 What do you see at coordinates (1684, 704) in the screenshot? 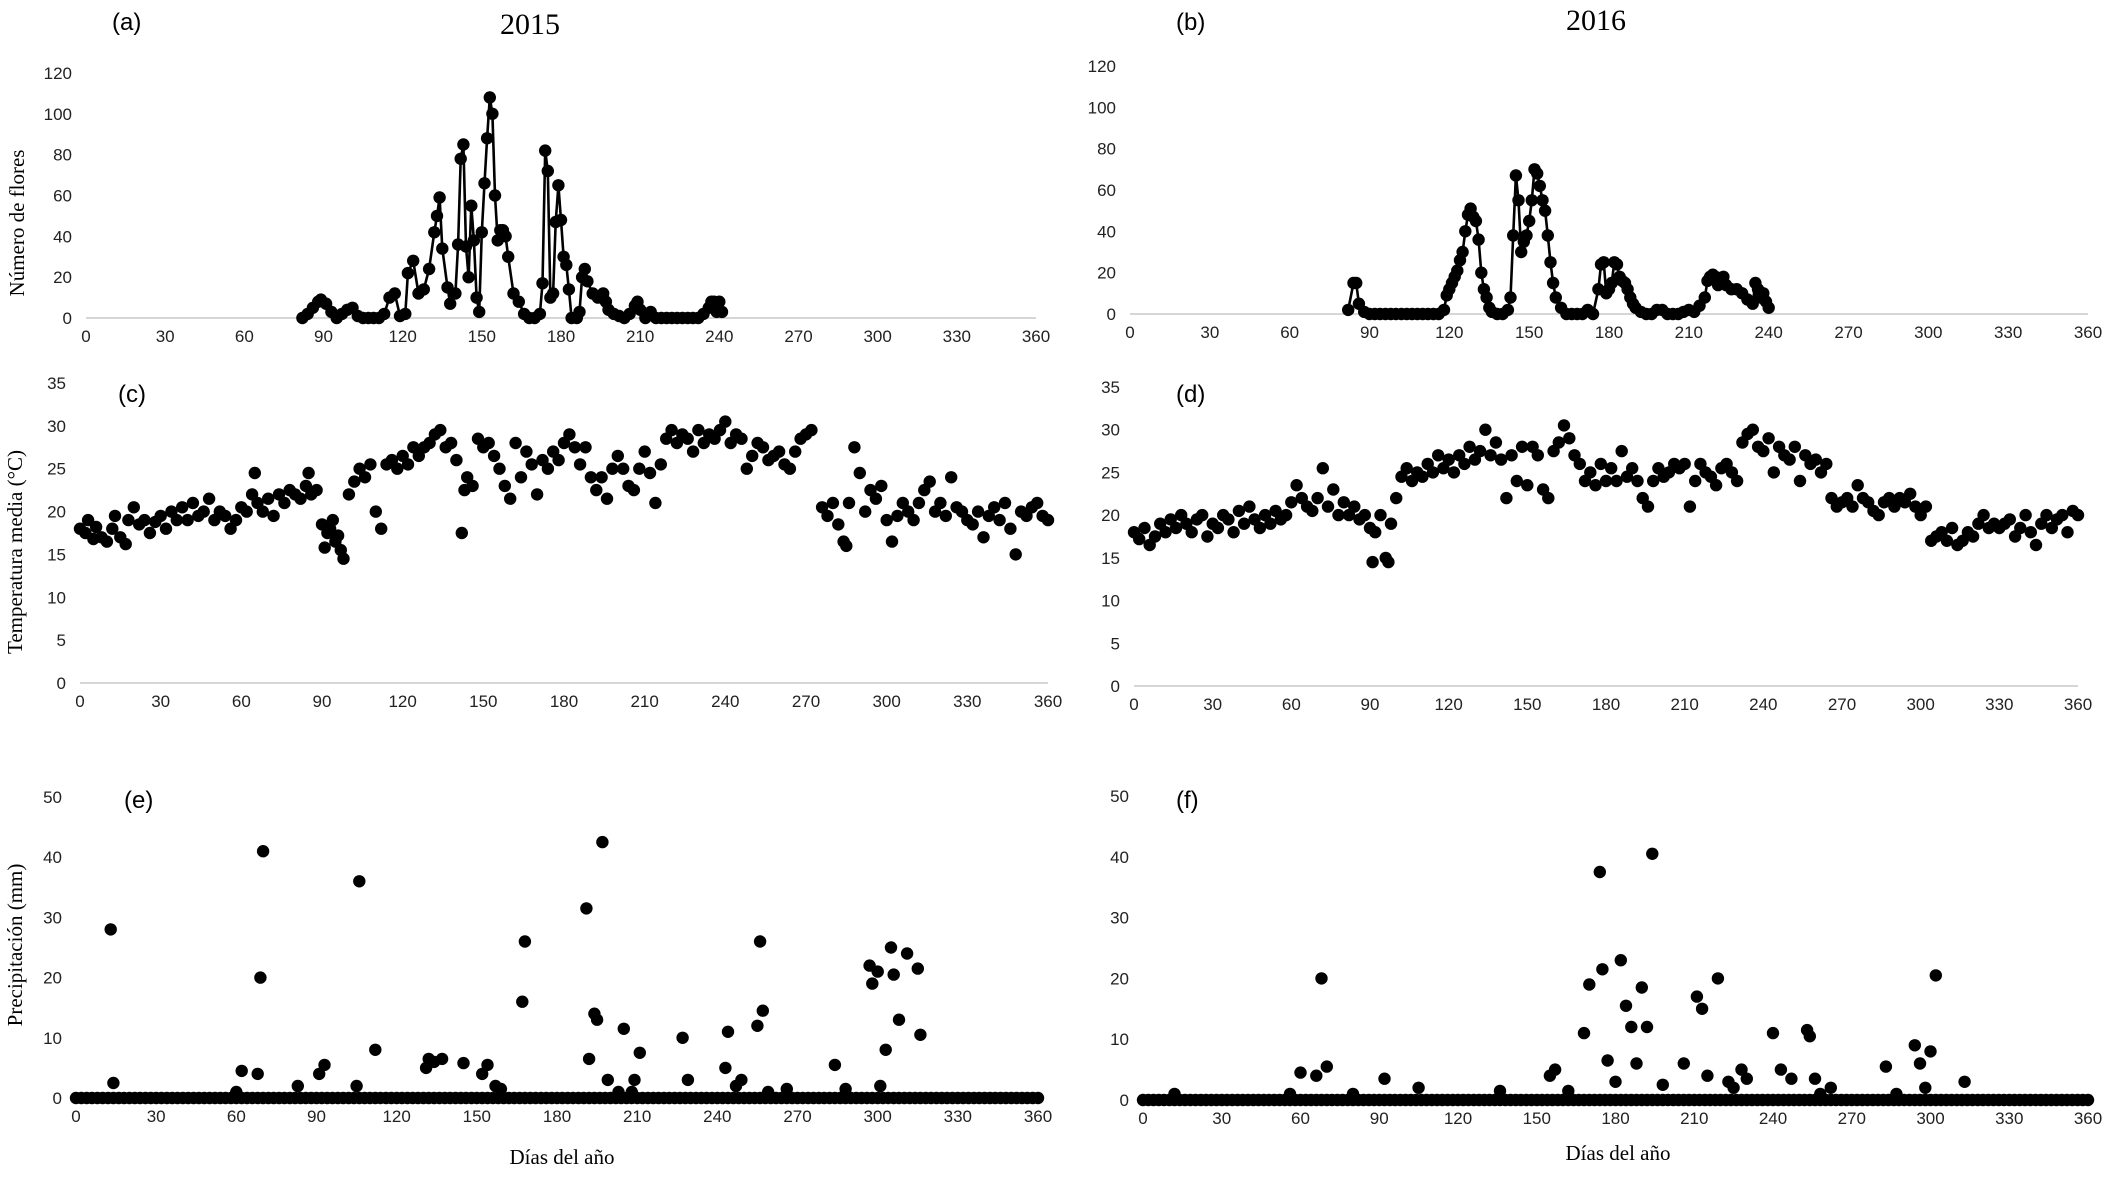
I see `x-tick-label: 210` at bounding box center [1684, 704].